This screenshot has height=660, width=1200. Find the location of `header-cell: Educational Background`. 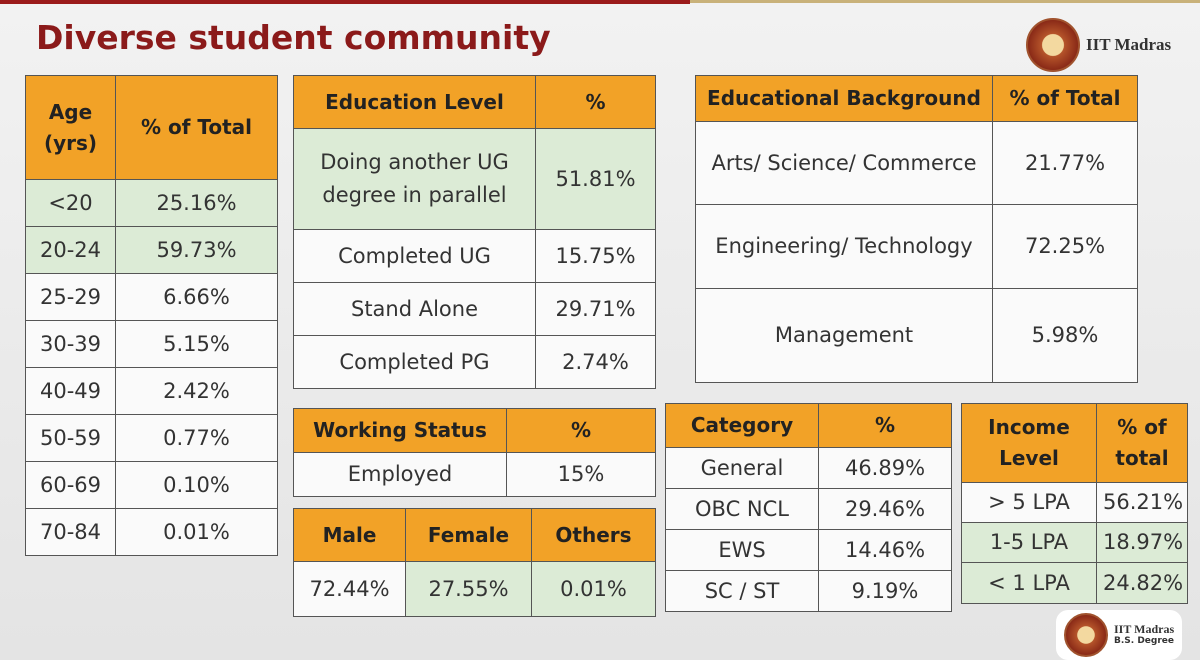

header-cell: Educational Background is located at coordinates (844, 98).